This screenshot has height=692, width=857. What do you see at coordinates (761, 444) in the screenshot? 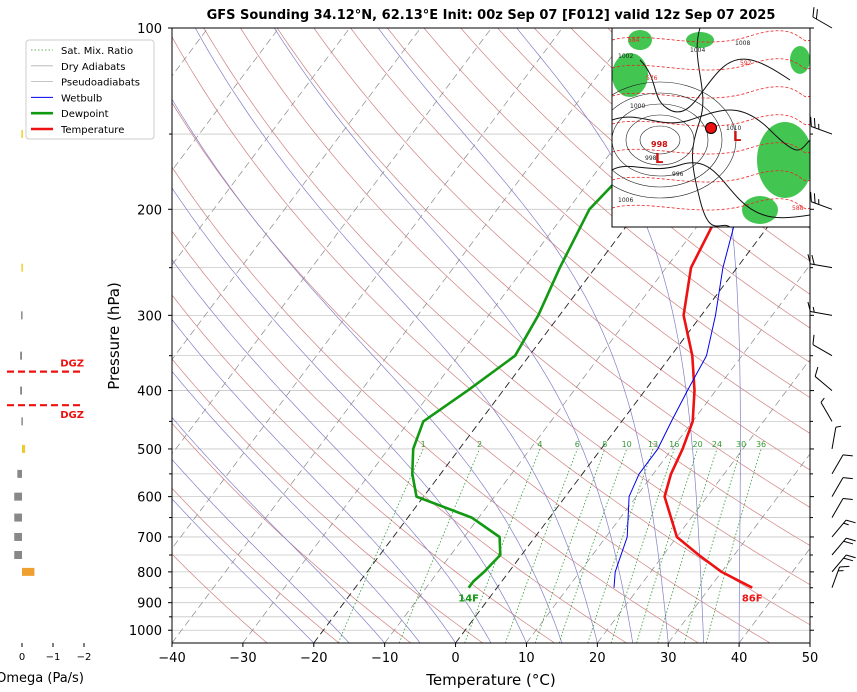
I see `mixing-ratio-label: 36` at bounding box center [761, 444].